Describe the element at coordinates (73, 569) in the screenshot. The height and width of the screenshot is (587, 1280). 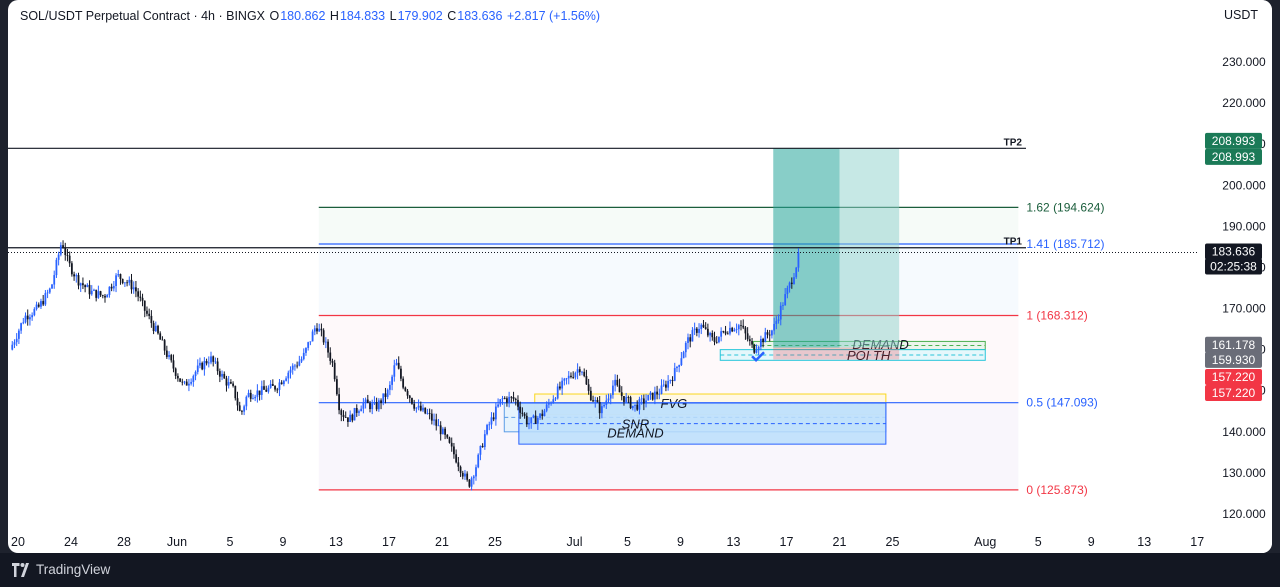
I see `brand-name: TradingView` at that location.